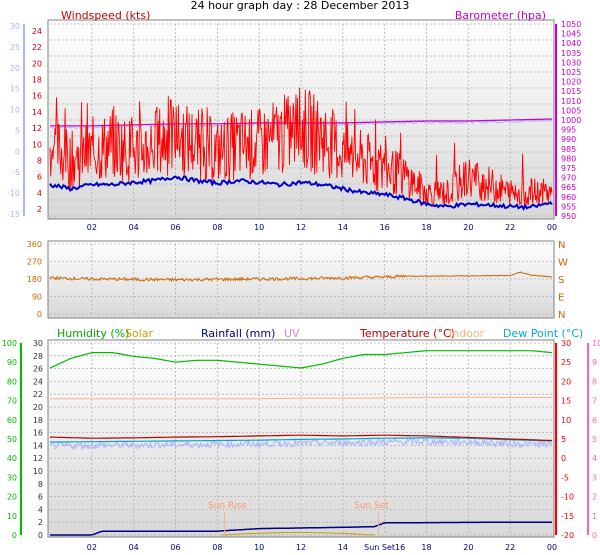  What do you see at coordinates (38, 356) in the screenshot?
I see `inner-y-tick: 28` at bounding box center [38, 356].